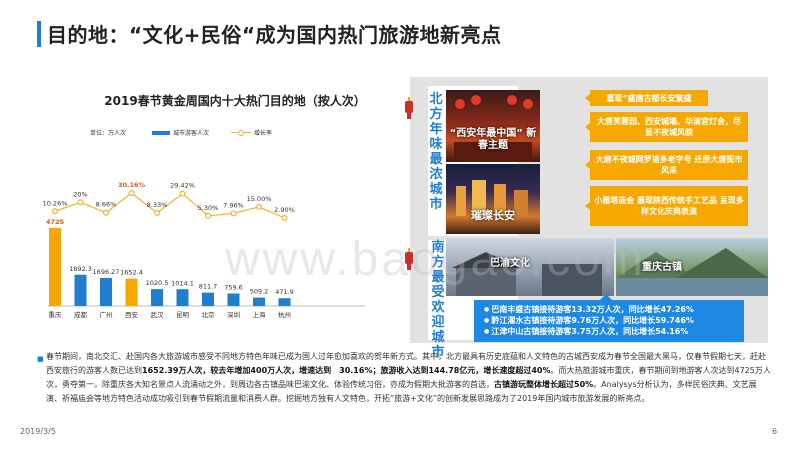 The image size is (800, 450). I want to click on x-tick-label-3: 西安, so click(132, 314).